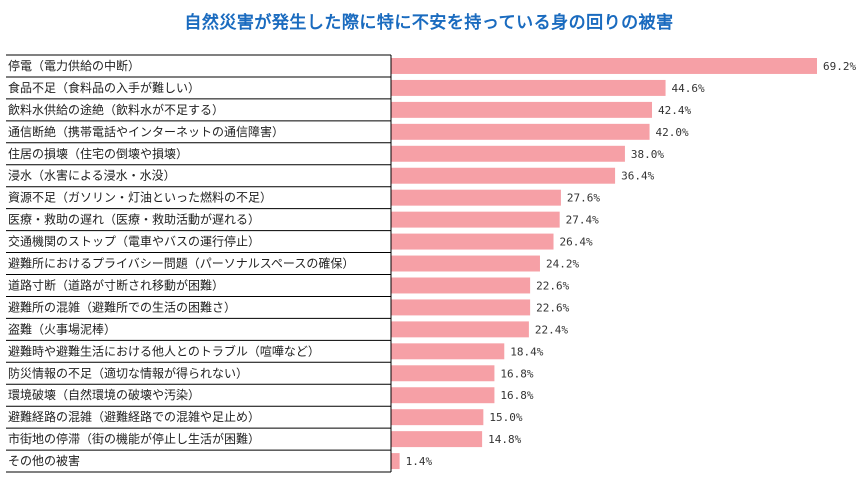 The height and width of the screenshot is (483, 858). What do you see at coordinates (116, 109) in the screenshot?
I see `category-label: 飲料水供給の途絶（飲料水が不足する）` at bounding box center [116, 109].